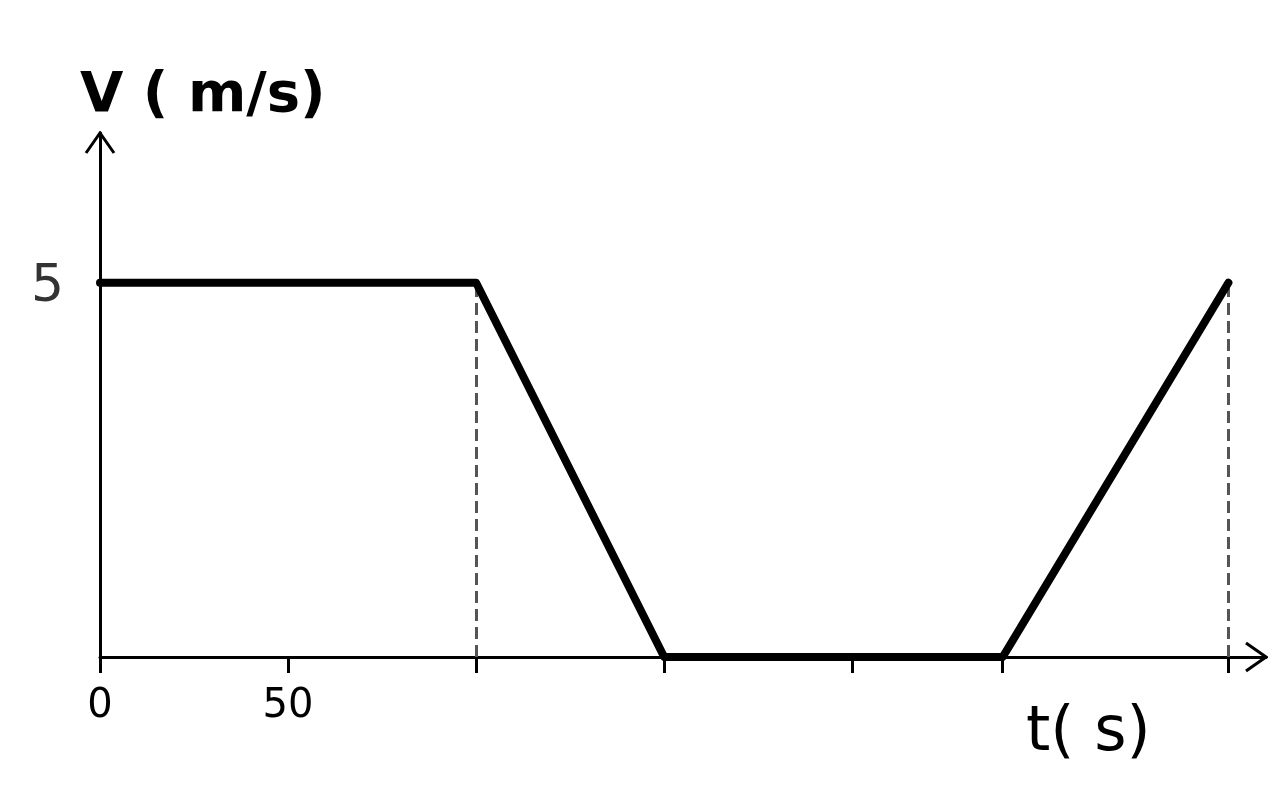 The width and height of the screenshot is (1275, 787). I want to click on x-axis-title: t( s), so click(1088, 728).